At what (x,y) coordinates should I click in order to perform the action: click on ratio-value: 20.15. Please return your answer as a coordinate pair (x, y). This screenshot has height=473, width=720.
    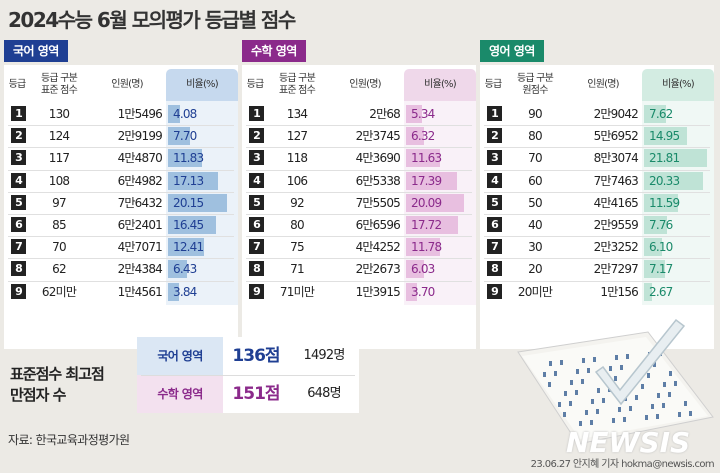
    Looking at the image, I should click on (188, 202).